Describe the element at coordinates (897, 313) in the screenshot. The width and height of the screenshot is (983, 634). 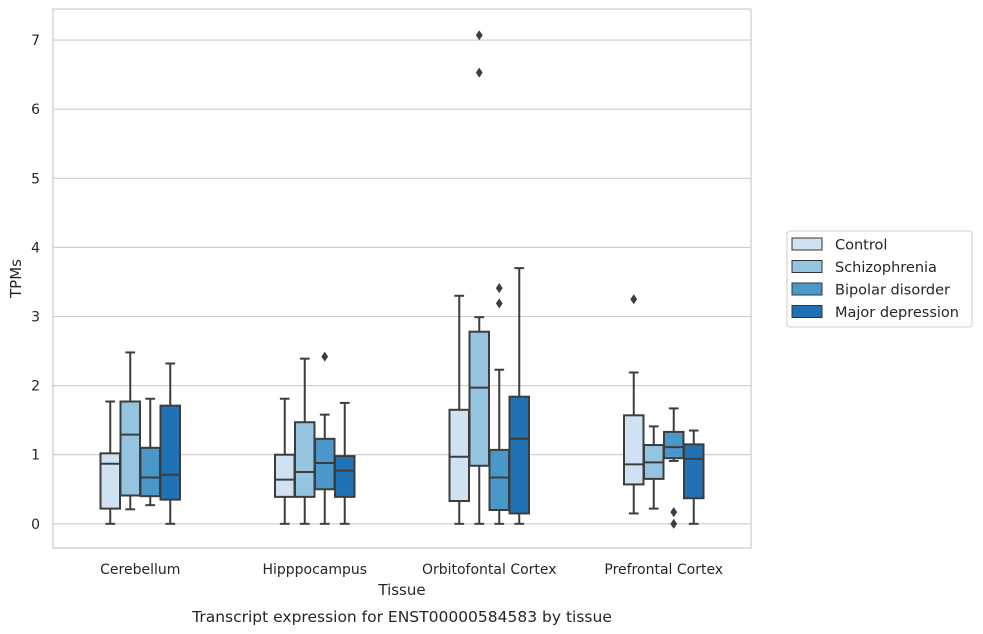
I see `legend-entry: Major depression` at that location.